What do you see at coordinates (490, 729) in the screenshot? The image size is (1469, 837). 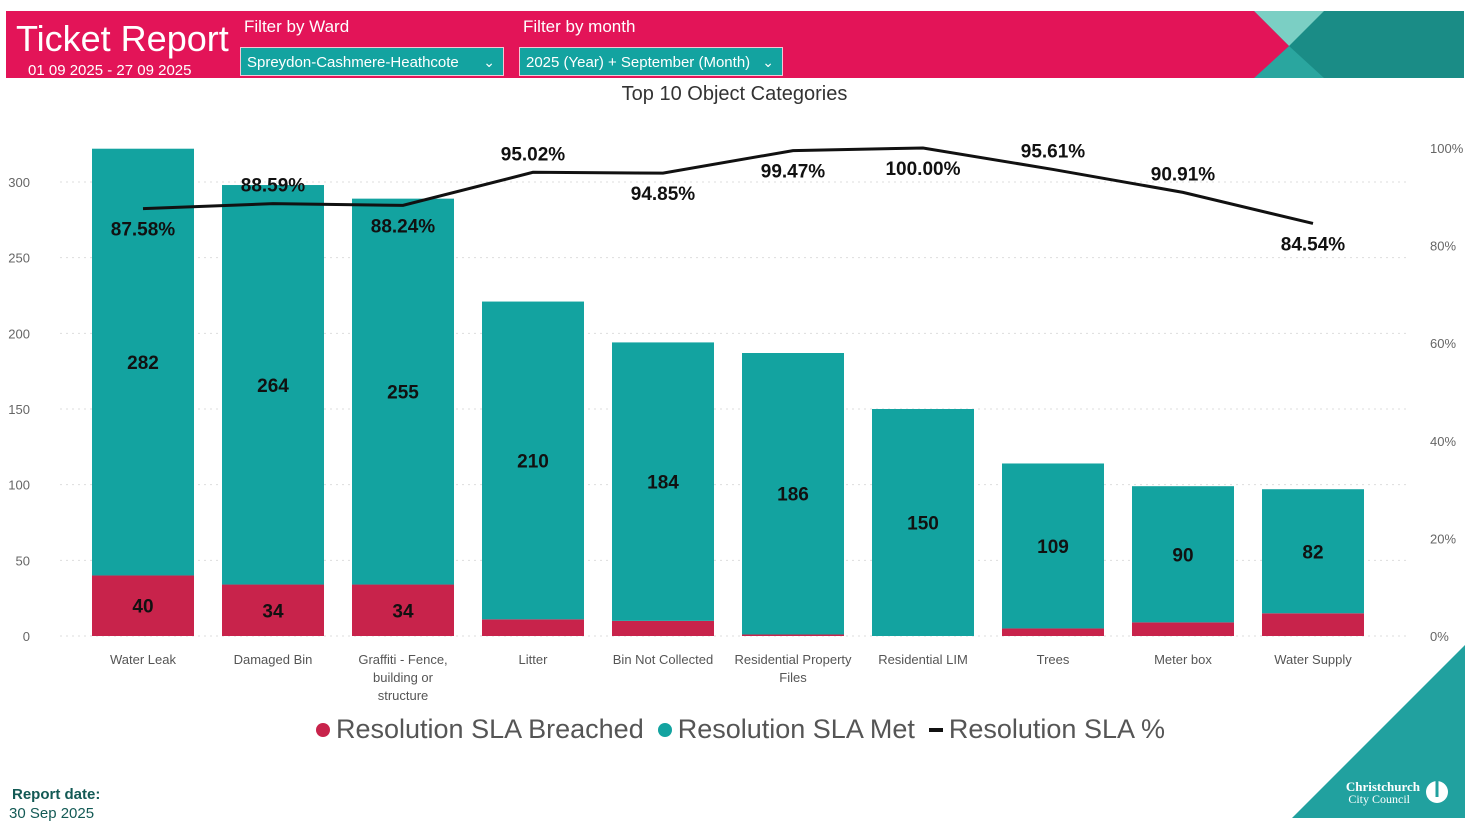 I see `legend-label: Resolution SLA Breached` at bounding box center [490, 729].